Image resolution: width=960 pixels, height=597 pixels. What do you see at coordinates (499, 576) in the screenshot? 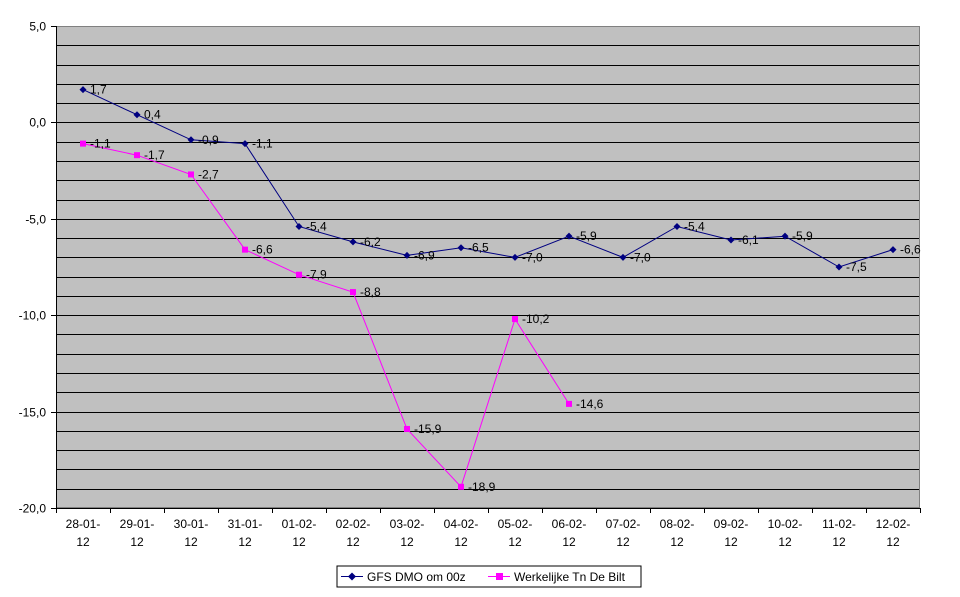
I see `legend-marker-werkelijke` at bounding box center [499, 576].